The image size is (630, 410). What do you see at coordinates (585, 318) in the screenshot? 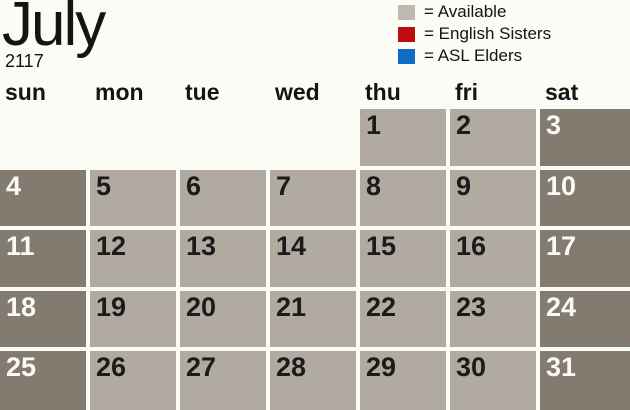
I see `day-cell-24: 24` at bounding box center [585, 318].